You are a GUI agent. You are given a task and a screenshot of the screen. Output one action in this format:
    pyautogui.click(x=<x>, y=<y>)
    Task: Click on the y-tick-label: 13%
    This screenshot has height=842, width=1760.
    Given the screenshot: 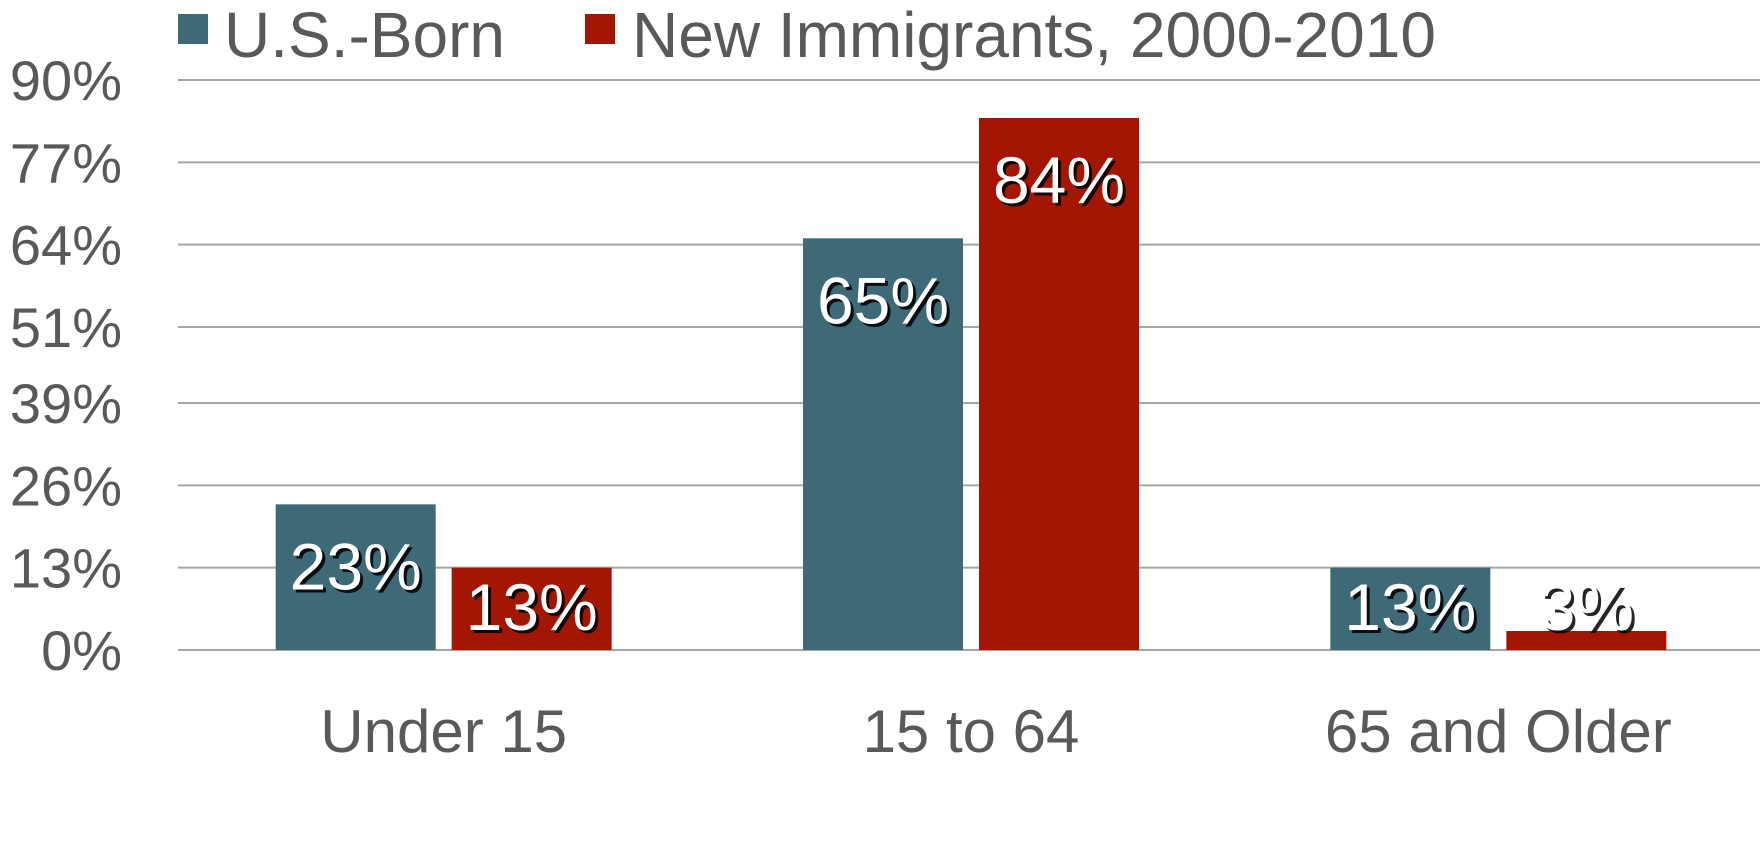 What is the action you would take?
    pyautogui.click(x=66, y=568)
    